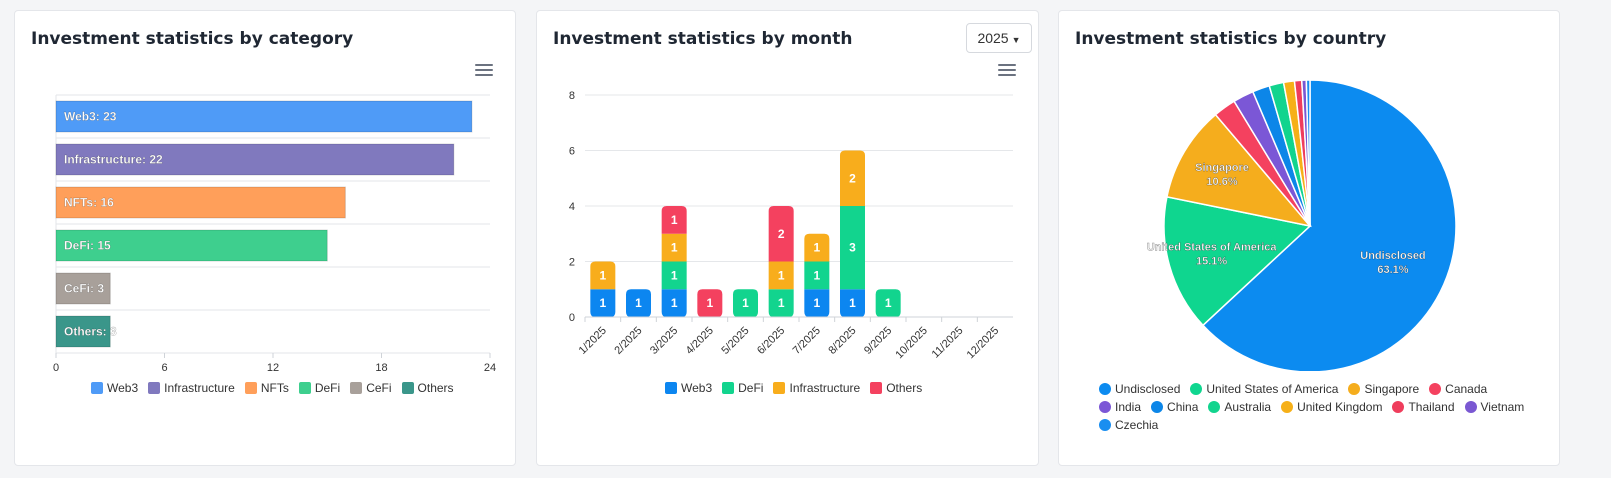 This screenshot has width=1611, height=478. Describe the element at coordinates (89, 203) in the screenshot. I see `bar-data-label: NFTs: 16` at that location.